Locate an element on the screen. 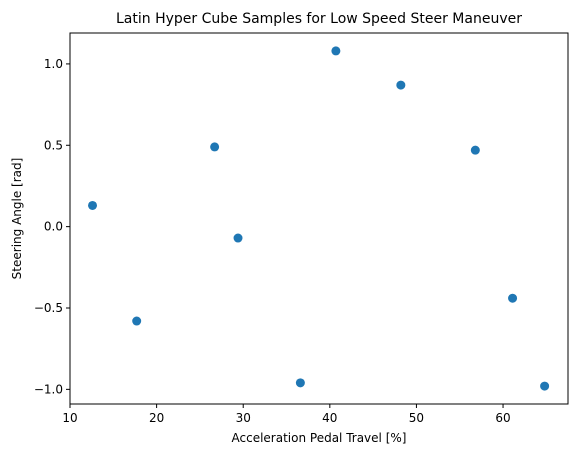 The height and width of the screenshot is (455, 578). x-tick-label: 20 is located at coordinates (156, 418).